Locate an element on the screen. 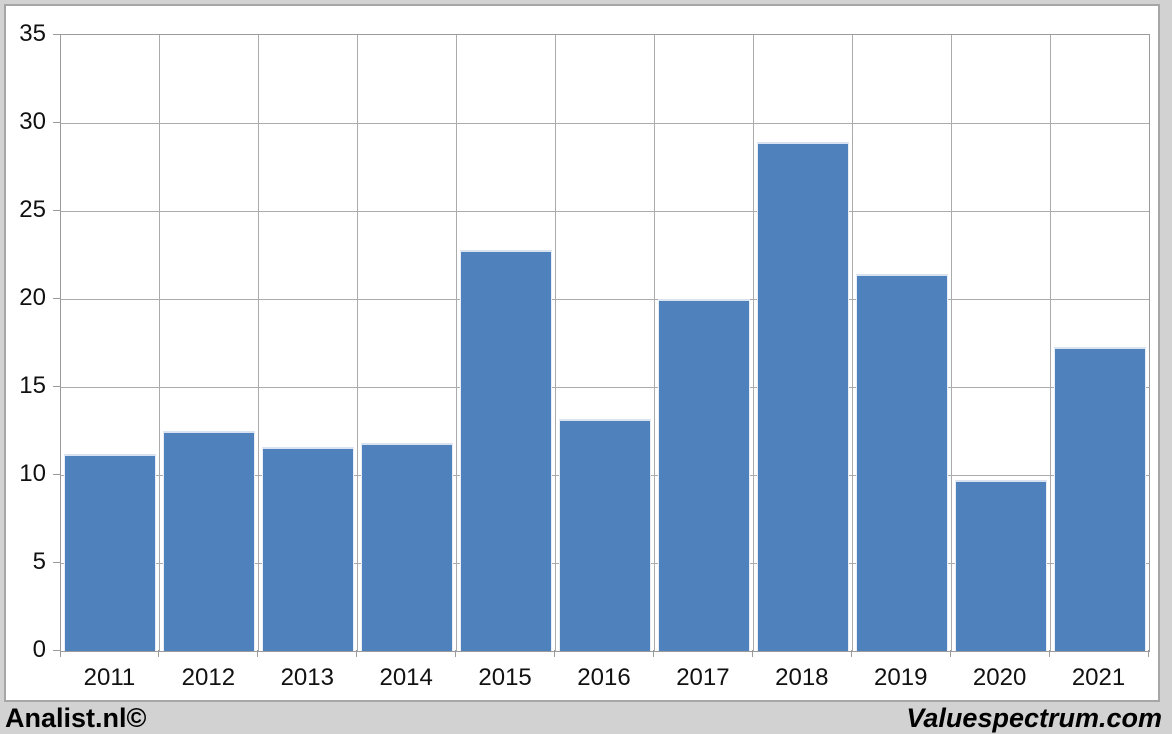 The height and width of the screenshot is (734, 1172). bar-2019 is located at coordinates (901, 462).